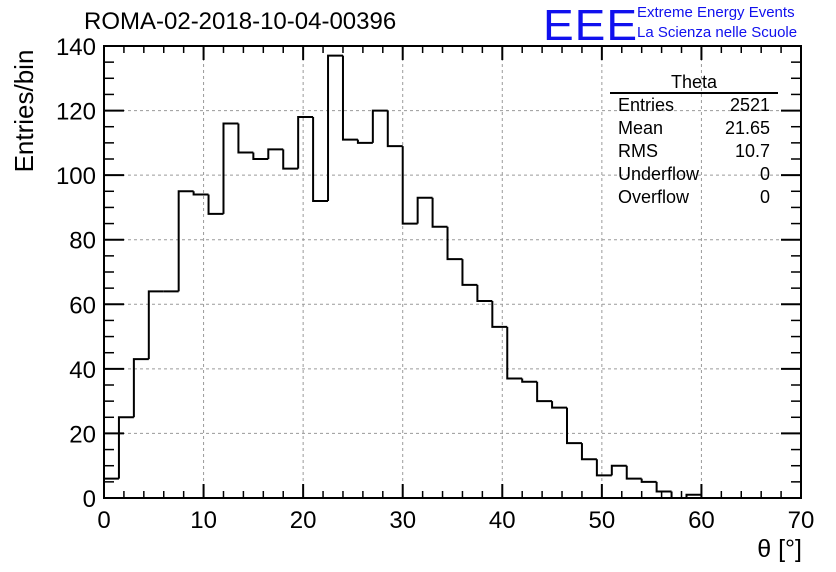 This screenshot has width=836, height=572. What do you see at coordinates (240, 21) in the screenshot?
I see `plot-title: ROMA-02-2018-10-04-00396` at bounding box center [240, 21].